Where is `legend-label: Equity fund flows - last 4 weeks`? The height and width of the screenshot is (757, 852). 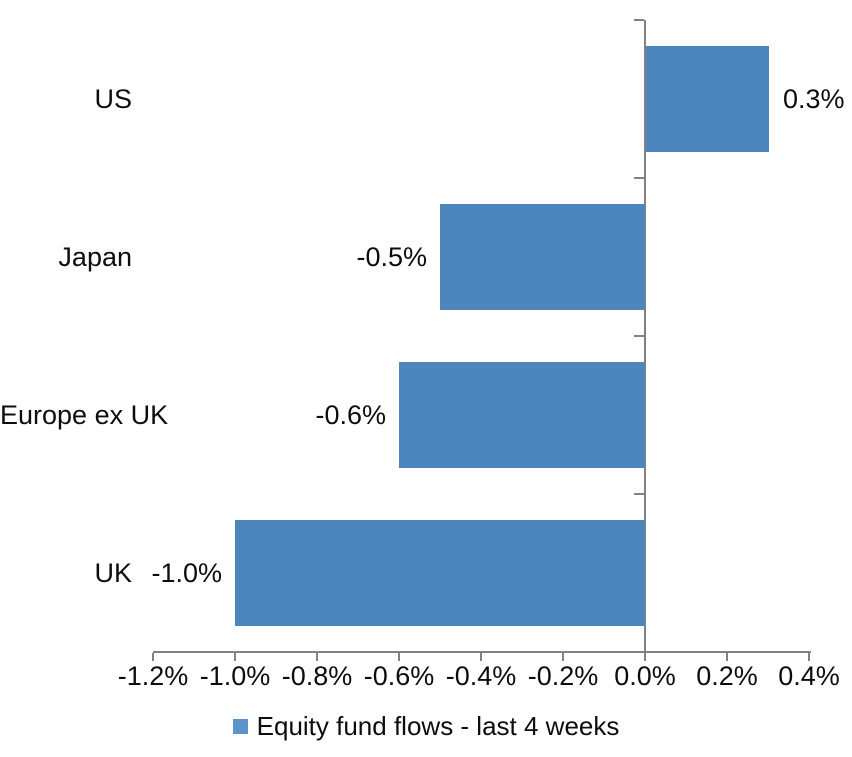
legend-label: Equity fund flows - last 4 weeks is located at coordinates (438, 726).